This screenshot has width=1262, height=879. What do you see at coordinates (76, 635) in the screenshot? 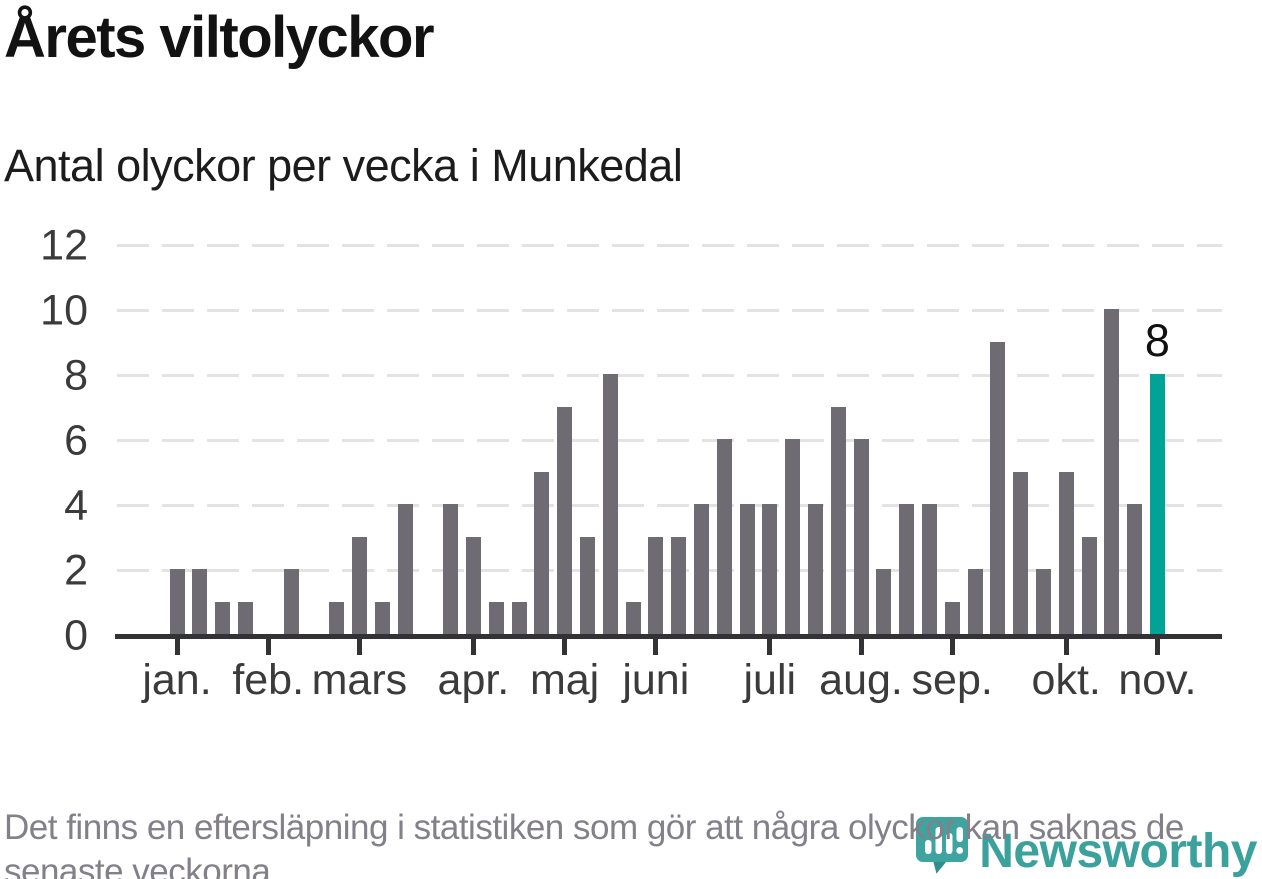
I see `y-axis-label: 0` at bounding box center [76, 635].